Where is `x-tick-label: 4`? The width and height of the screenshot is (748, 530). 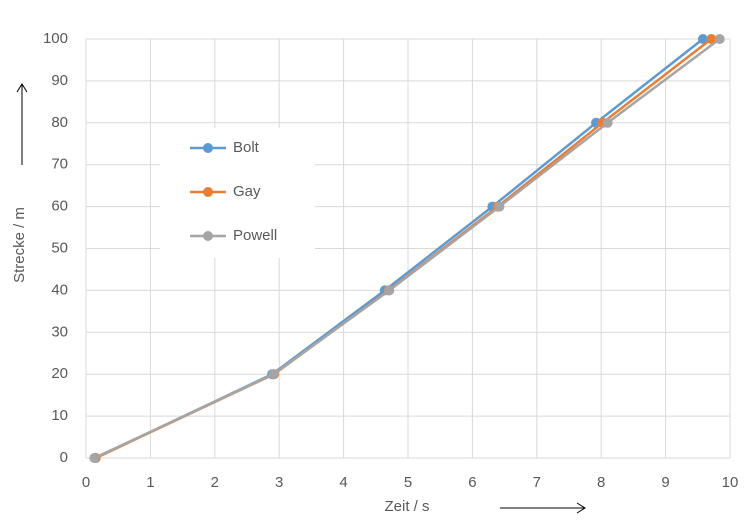 x-tick-label: 4 is located at coordinates (343, 482).